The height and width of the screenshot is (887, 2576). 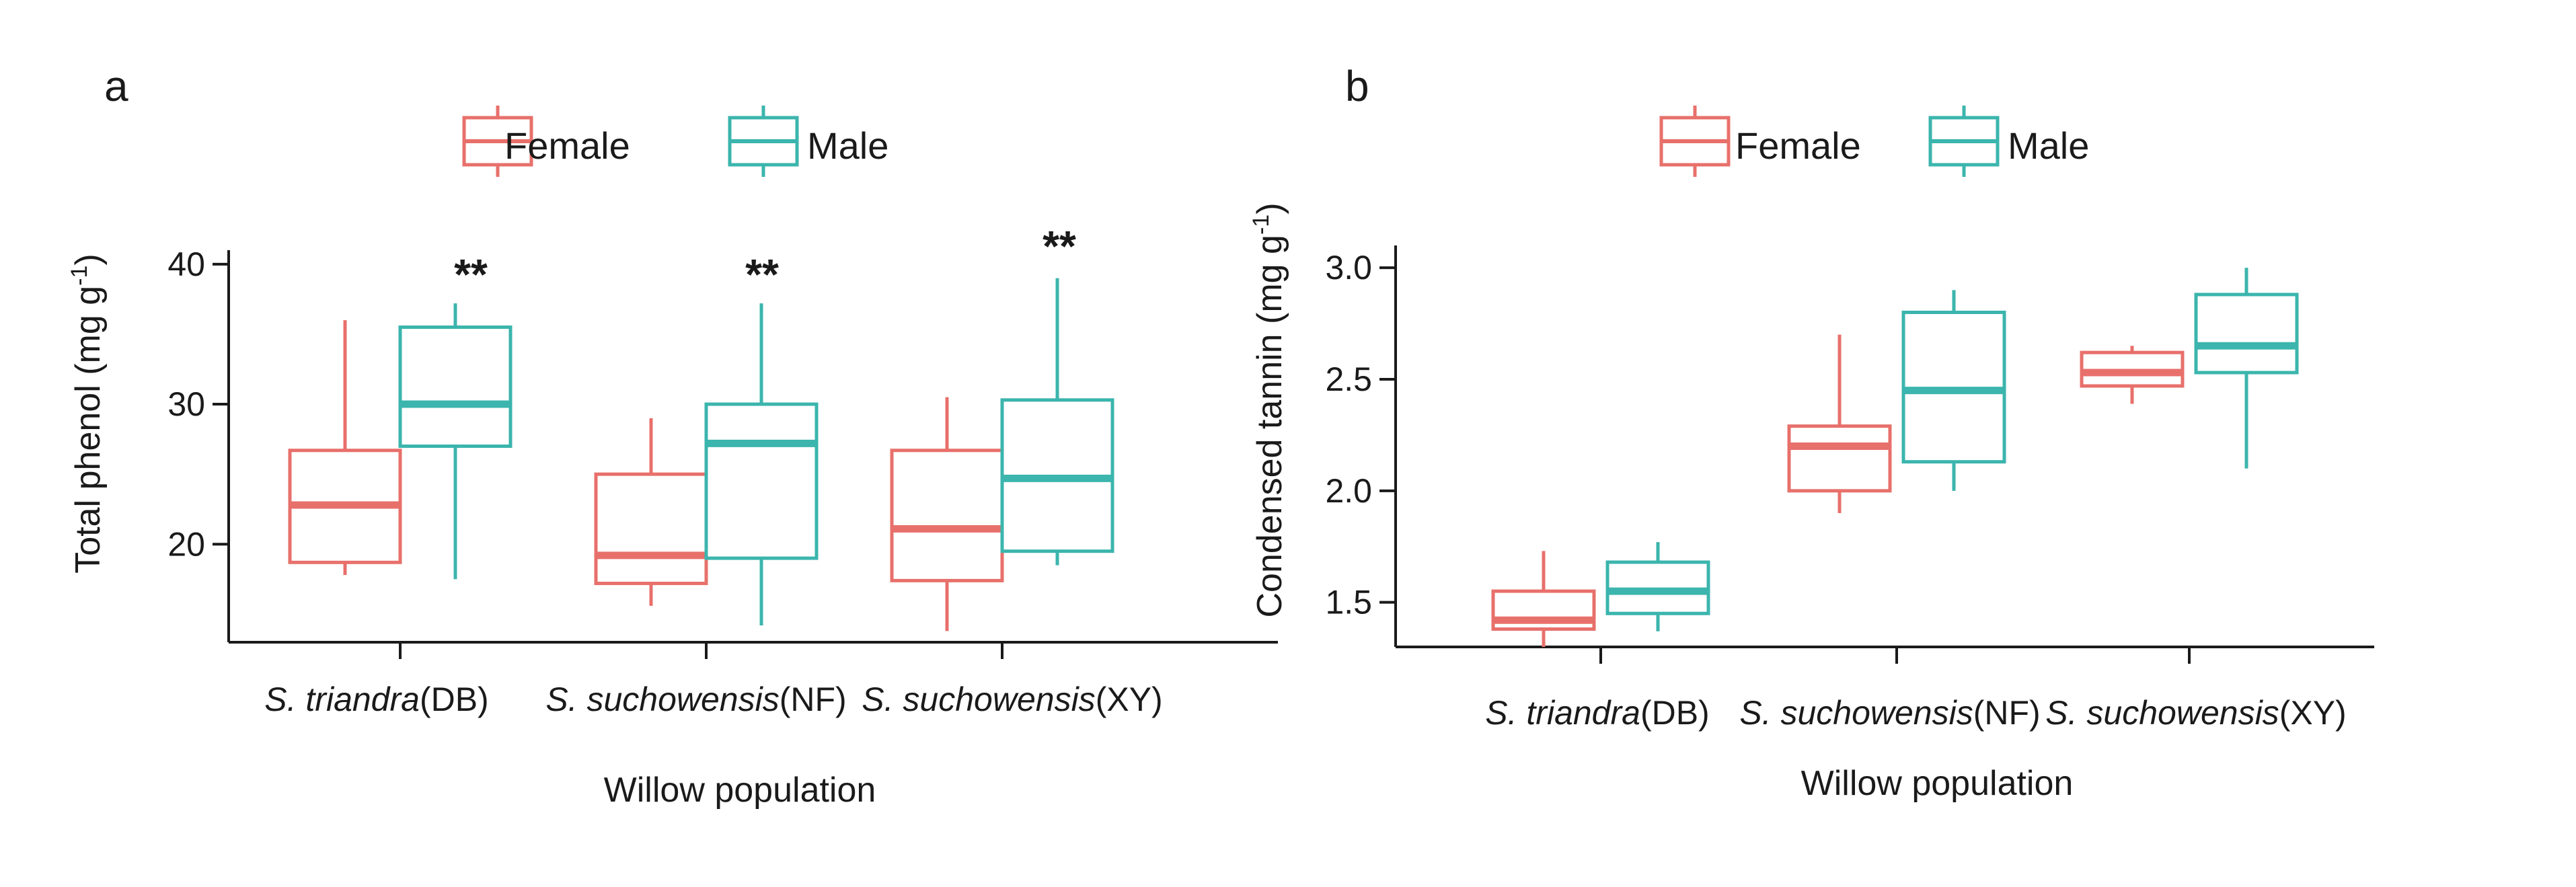 I want to click on y-tick-b-2-0: 2.0, so click(x=1360, y=491).